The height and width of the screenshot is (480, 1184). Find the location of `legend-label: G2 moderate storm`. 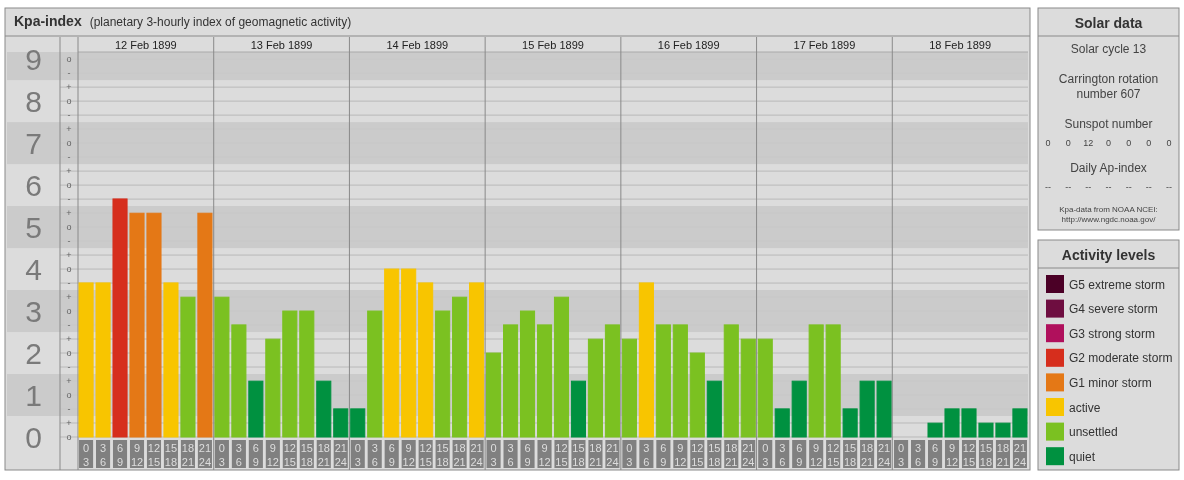

legend-label: G2 moderate storm is located at coordinates (1121, 358).